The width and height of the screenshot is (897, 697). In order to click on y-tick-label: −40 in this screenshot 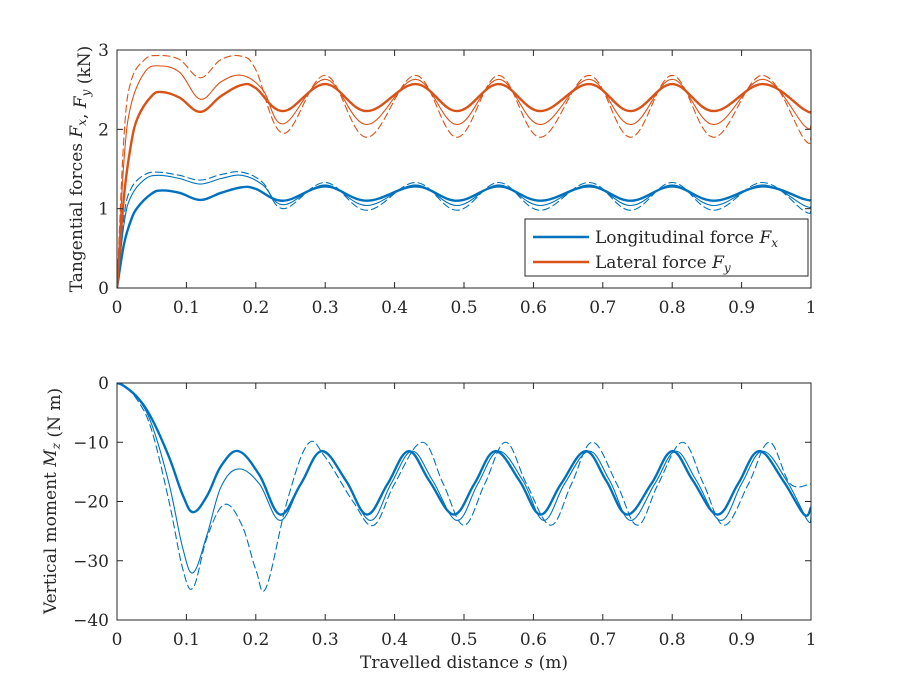, I will do `click(91, 621)`.